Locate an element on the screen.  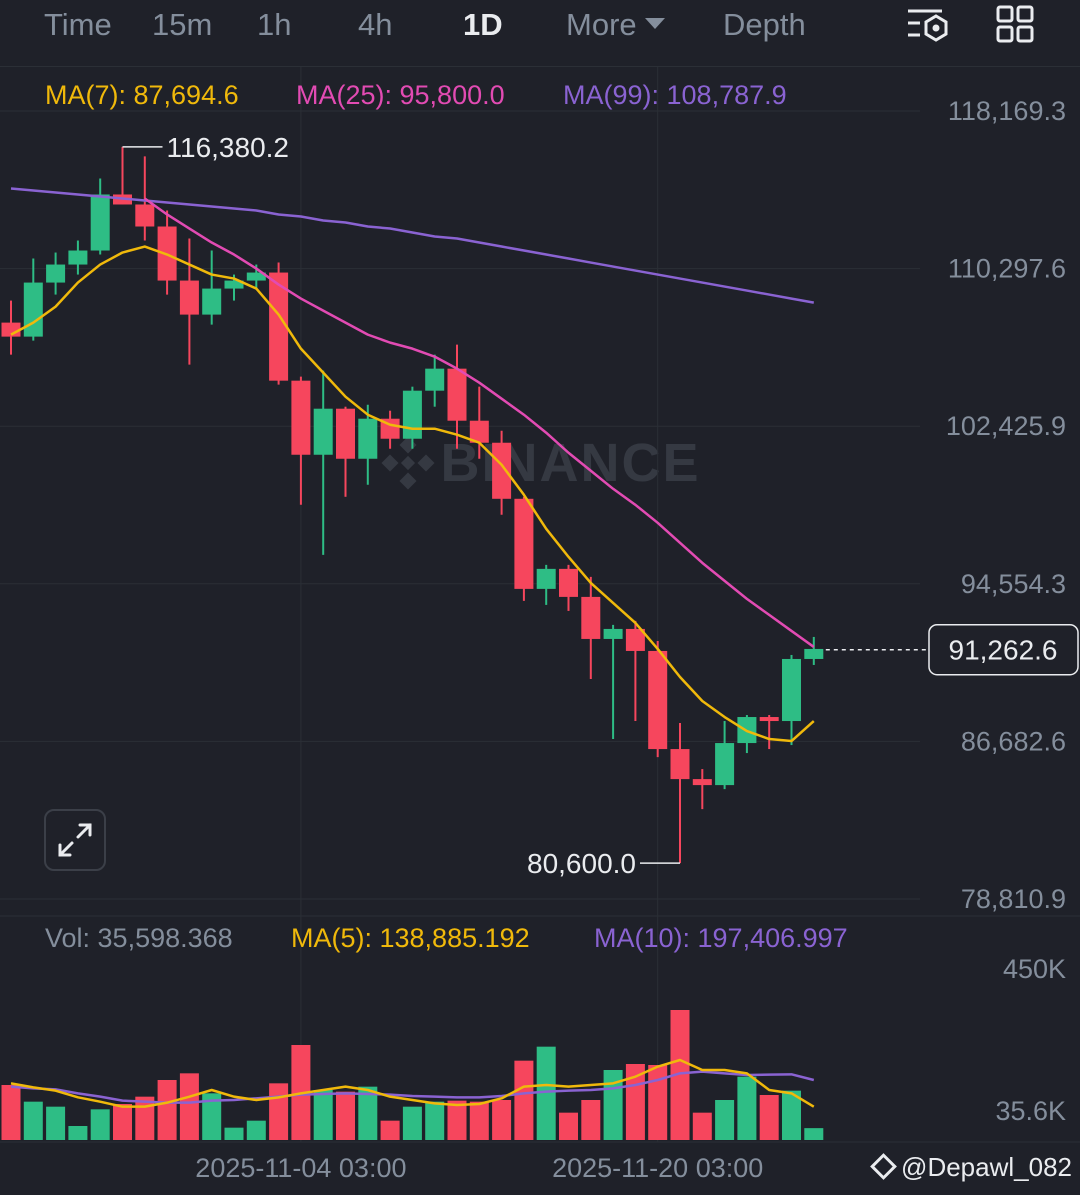
tab-15m: 15m is located at coordinates (182, 24).